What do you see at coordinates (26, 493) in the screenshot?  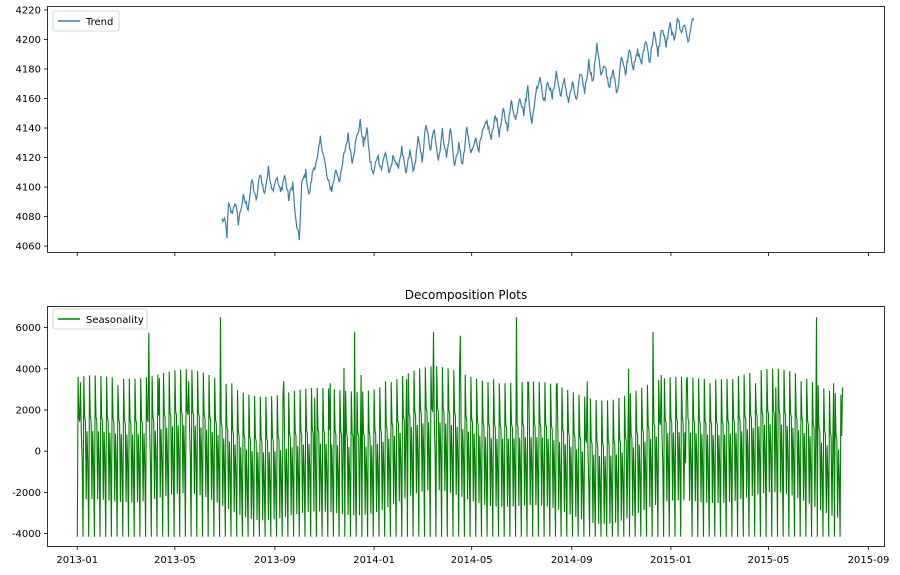 I see `seasonality-y-tick-label: -2000` at bounding box center [26, 493].